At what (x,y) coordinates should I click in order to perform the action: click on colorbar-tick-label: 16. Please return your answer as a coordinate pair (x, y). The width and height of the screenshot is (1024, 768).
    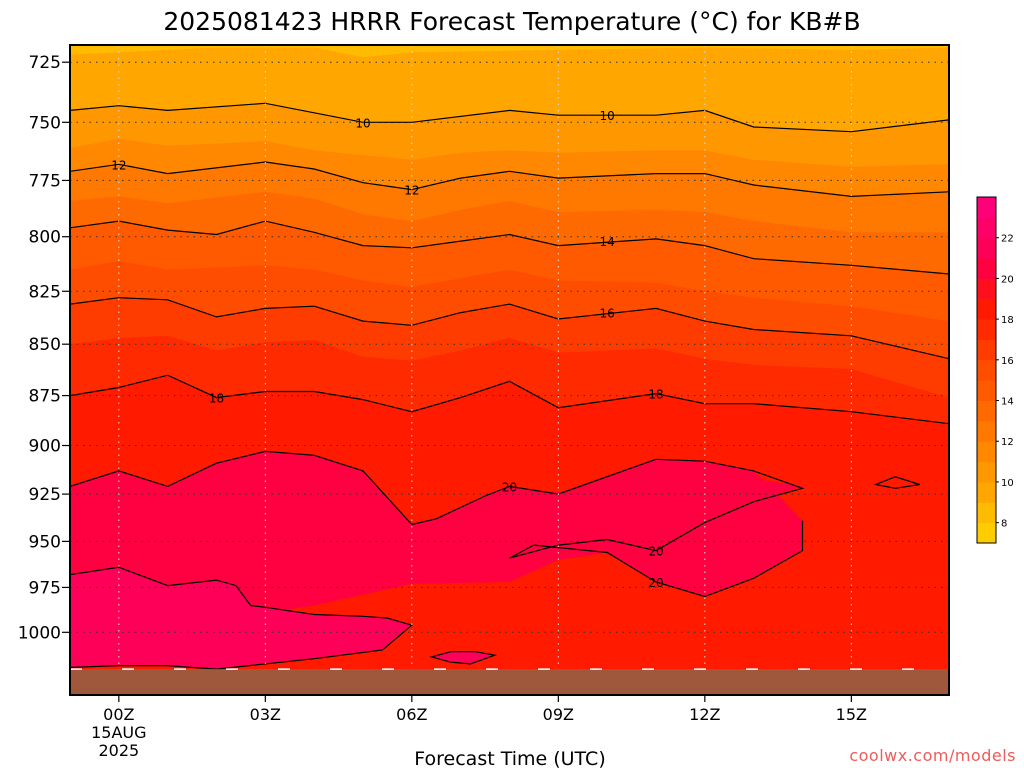
    Looking at the image, I should click on (1007, 361).